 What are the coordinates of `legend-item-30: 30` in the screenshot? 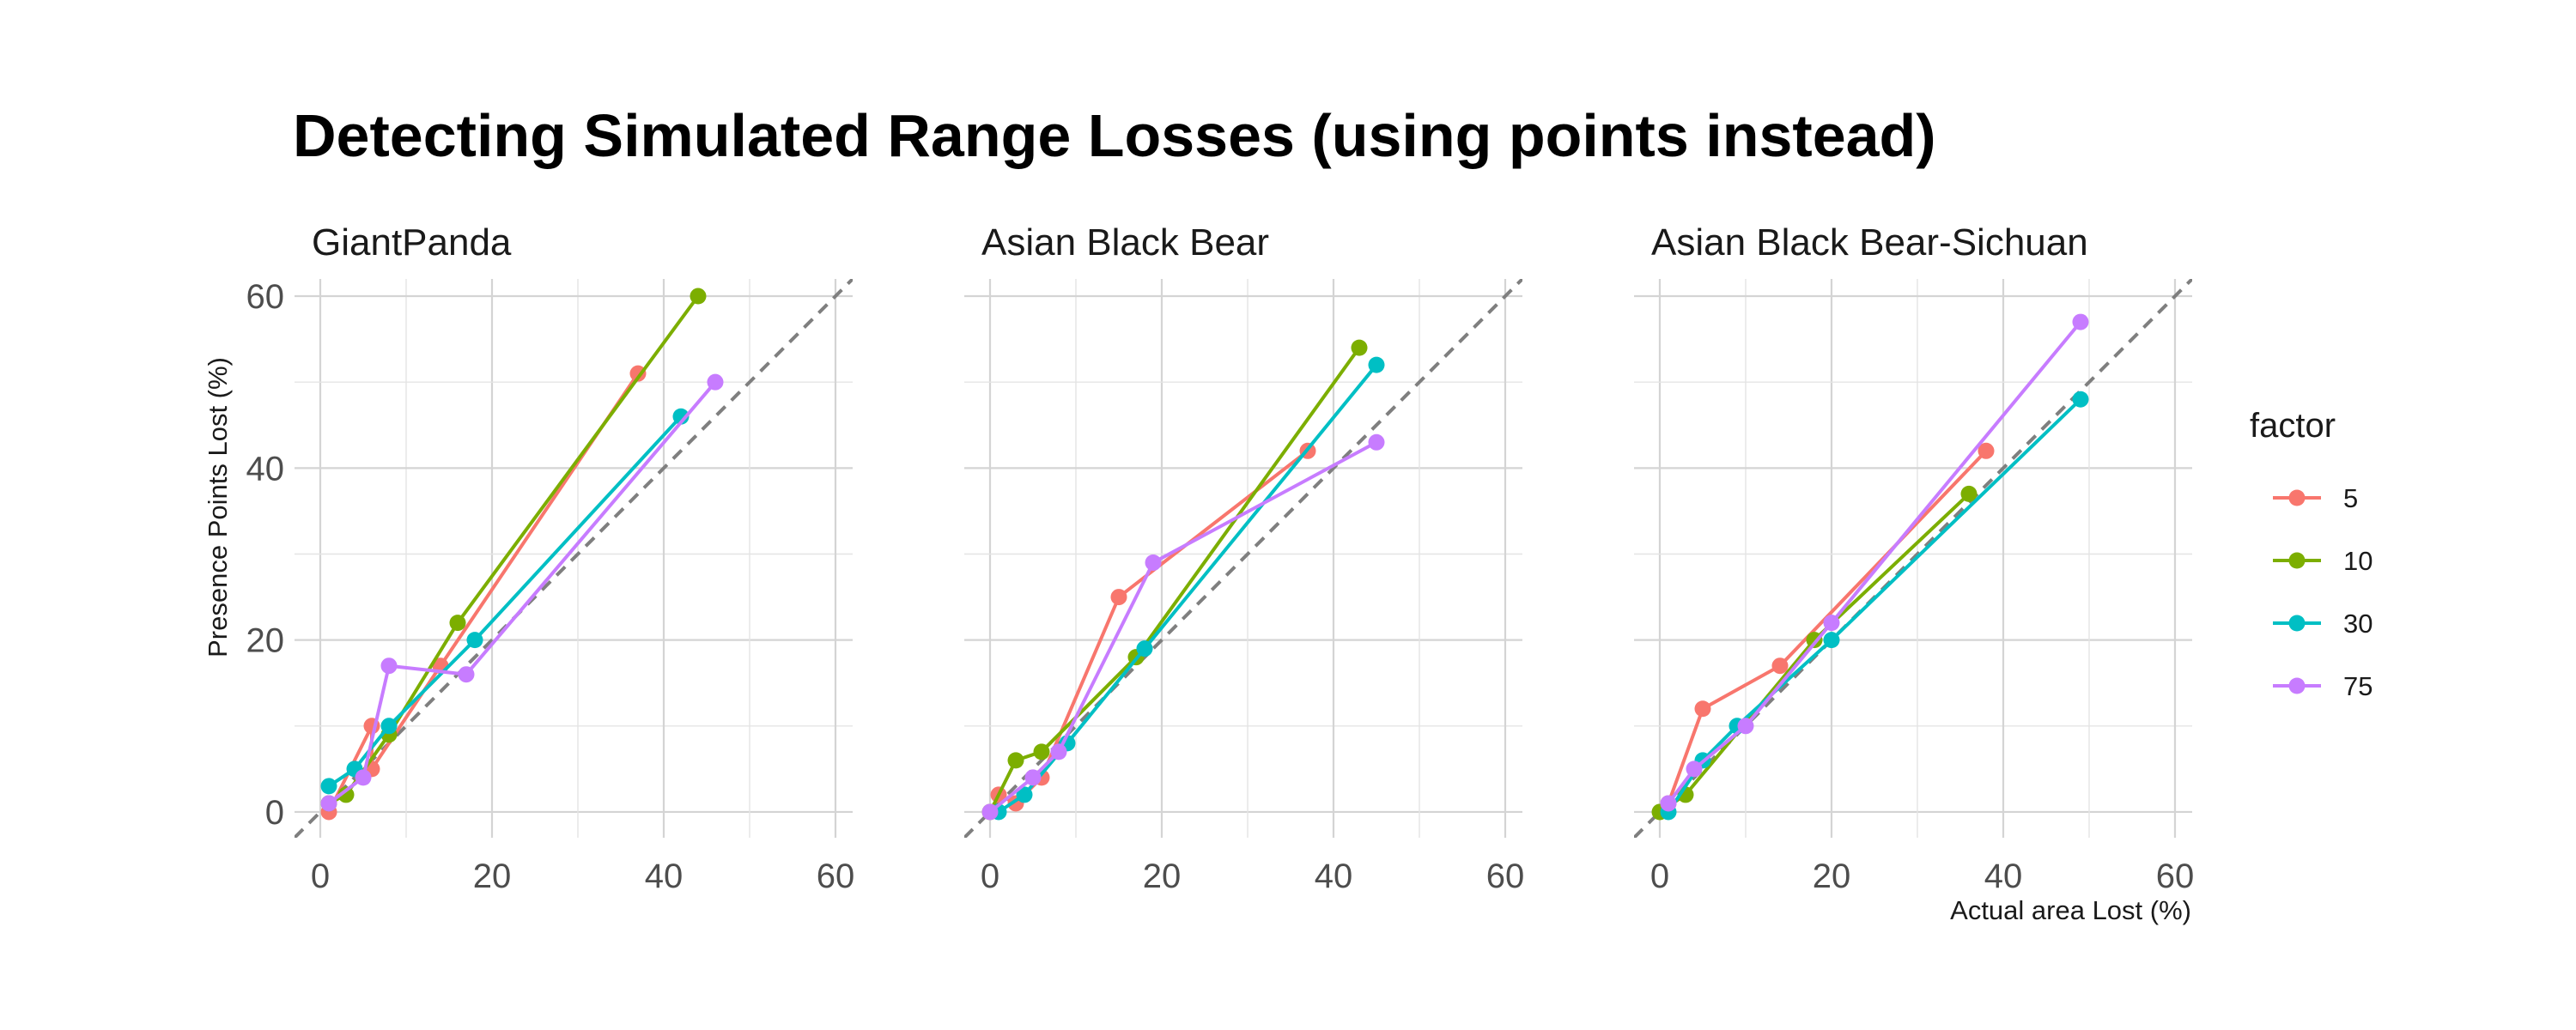 It's located at (2323, 624).